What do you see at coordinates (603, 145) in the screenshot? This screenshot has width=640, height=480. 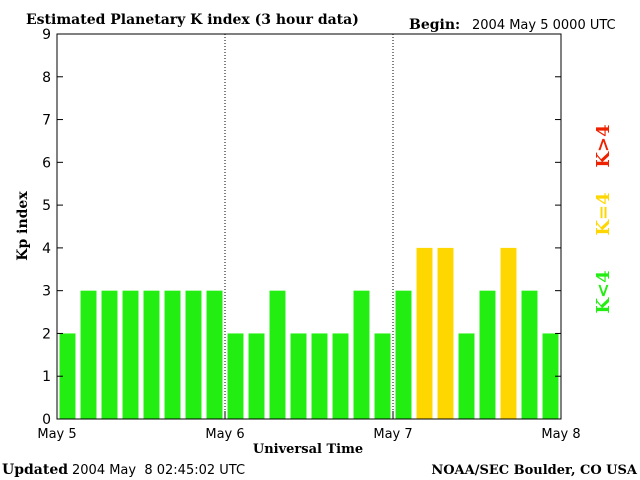 I see `legend-item: K>4` at bounding box center [603, 145].